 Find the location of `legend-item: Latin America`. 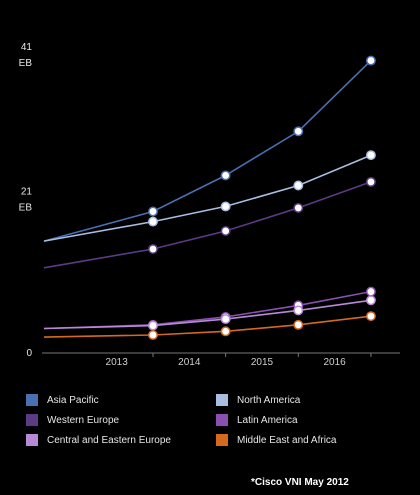

legend-item: Latin America is located at coordinates (257, 420).